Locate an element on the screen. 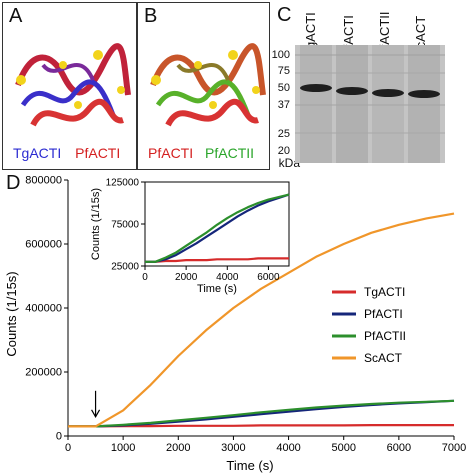 The width and height of the screenshot is (474, 474). main-series-tgacti is located at coordinates (261, 426).